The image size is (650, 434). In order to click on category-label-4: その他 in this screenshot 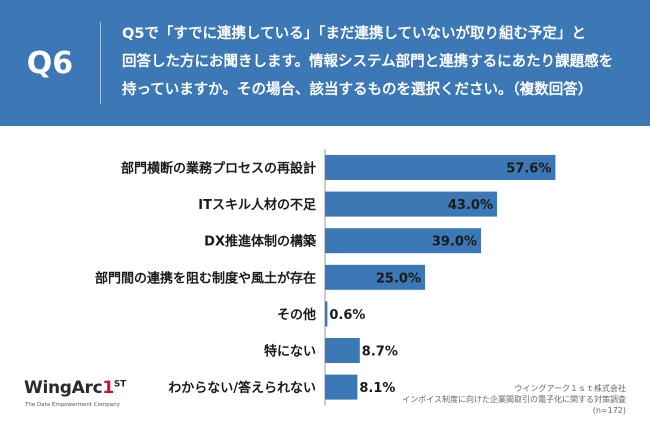, I will do `click(296, 315)`.